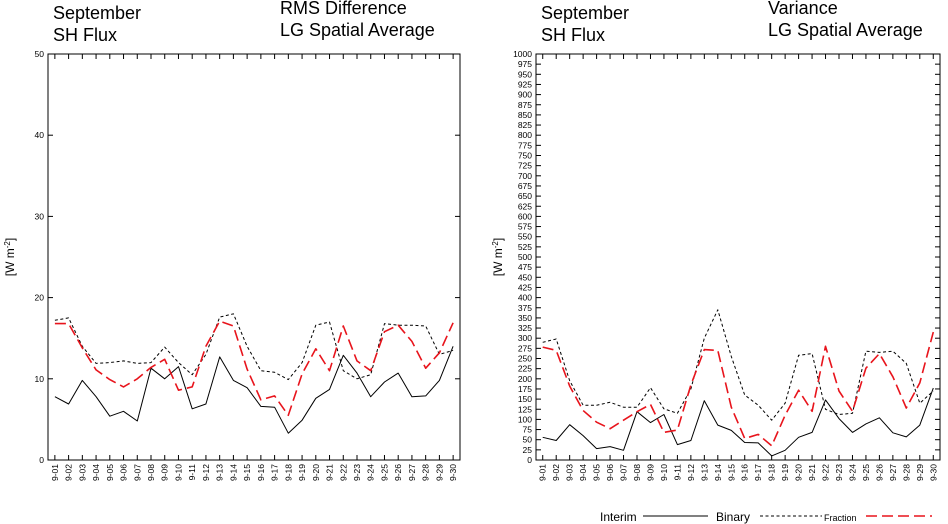  Describe the element at coordinates (97, 13) in the screenshot. I see `chart-title-left-line-1: September` at that location.